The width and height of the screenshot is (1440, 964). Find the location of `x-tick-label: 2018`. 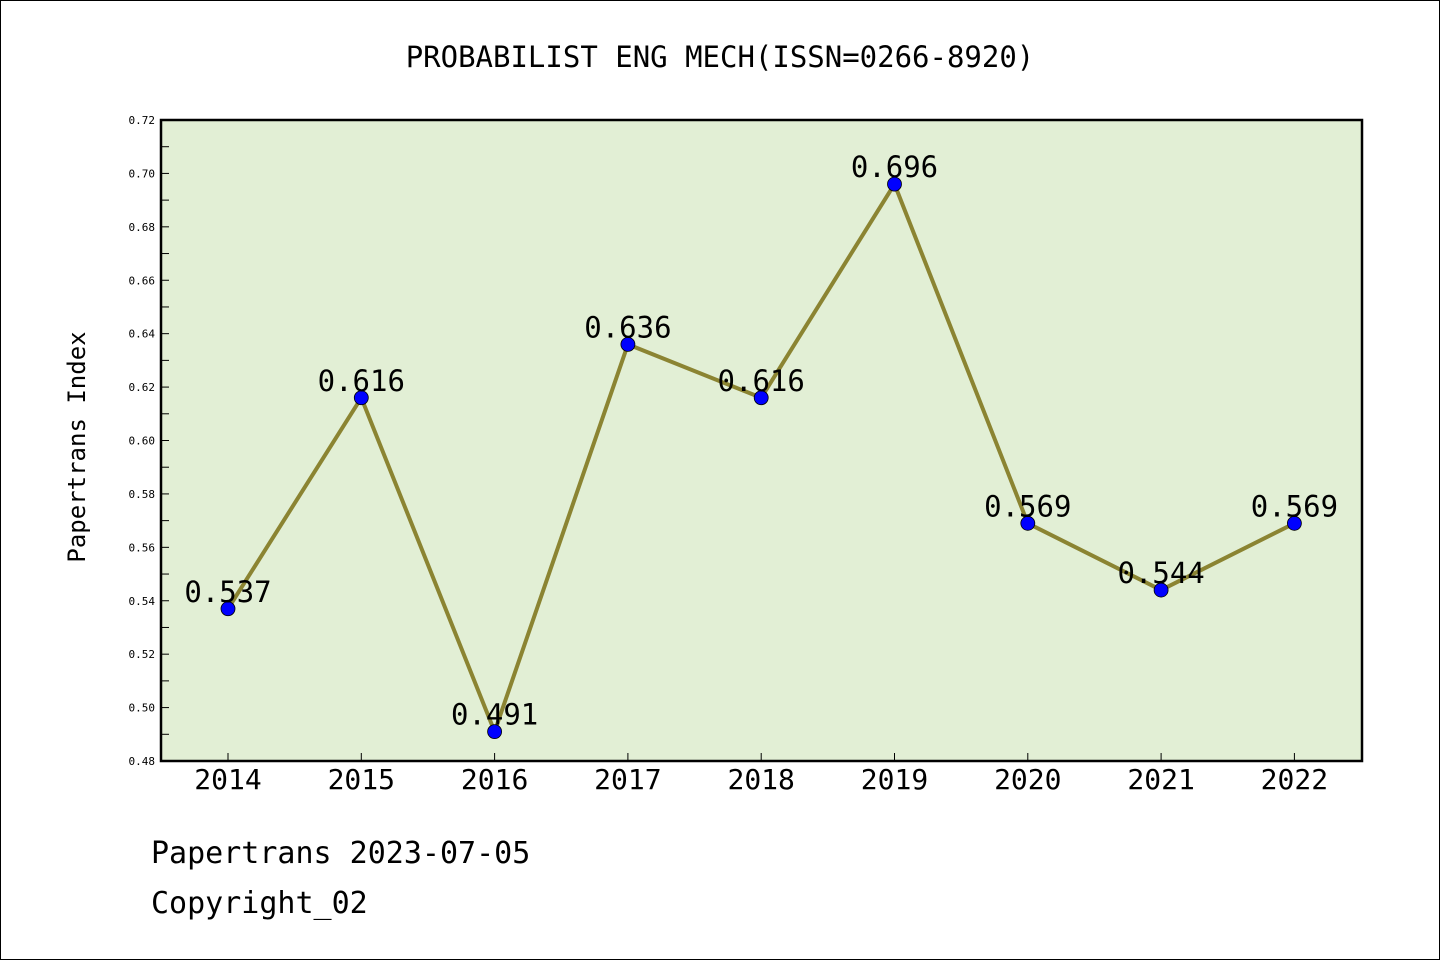

x-tick-label: 2018 is located at coordinates (760, 779).